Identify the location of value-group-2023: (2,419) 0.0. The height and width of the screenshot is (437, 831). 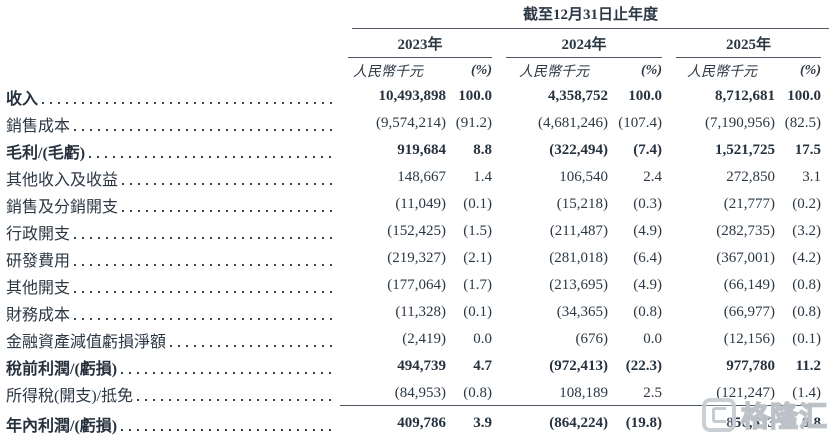
(416, 339).